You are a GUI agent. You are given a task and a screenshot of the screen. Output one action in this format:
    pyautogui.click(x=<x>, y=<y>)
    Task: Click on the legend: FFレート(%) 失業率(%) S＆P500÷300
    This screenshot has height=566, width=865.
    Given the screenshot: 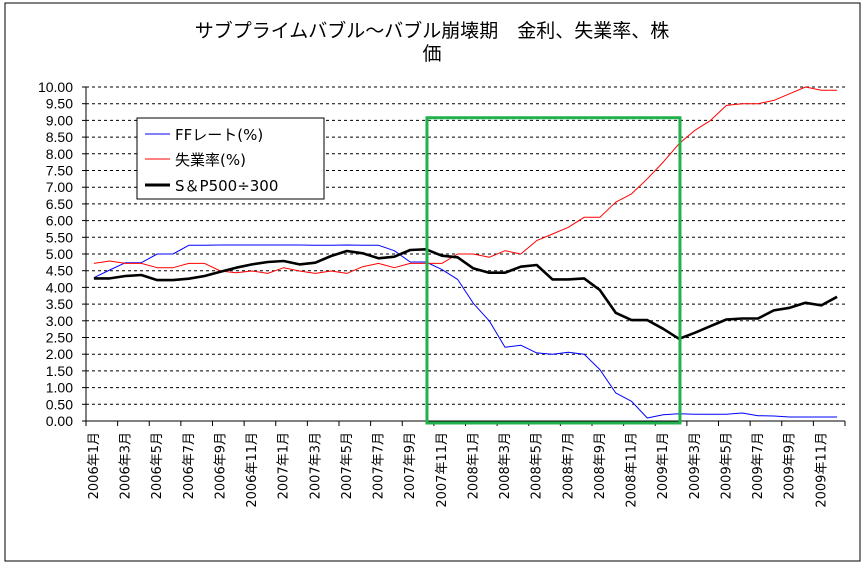 What is the action you would take?
    pyautogui.click(x=230, y=158)
    